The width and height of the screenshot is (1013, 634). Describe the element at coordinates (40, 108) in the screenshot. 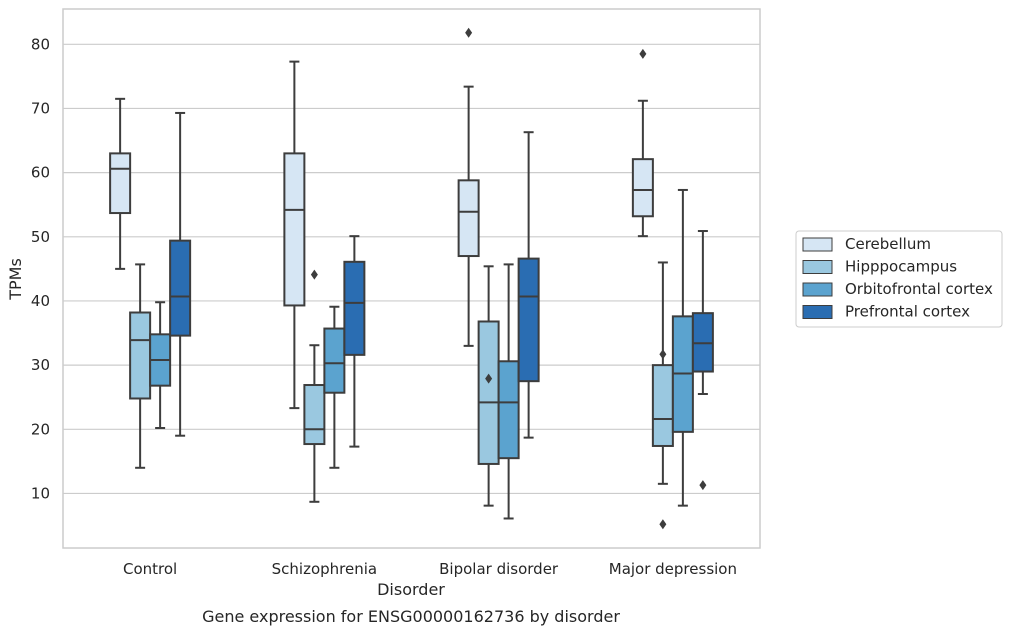

I see `y-tick-label: 70` at that location.